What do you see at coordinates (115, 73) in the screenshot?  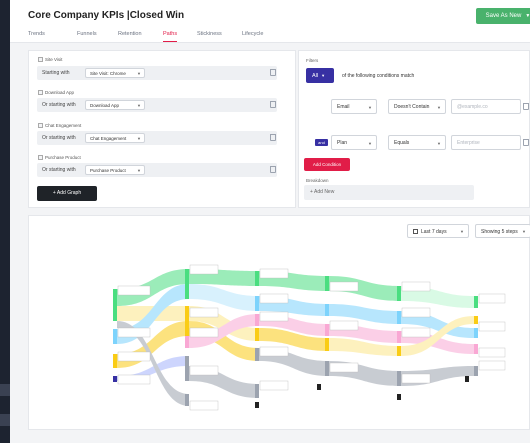 I see `event-select: Site Visit: Chrome ▼` at bounding box center [115, 73].